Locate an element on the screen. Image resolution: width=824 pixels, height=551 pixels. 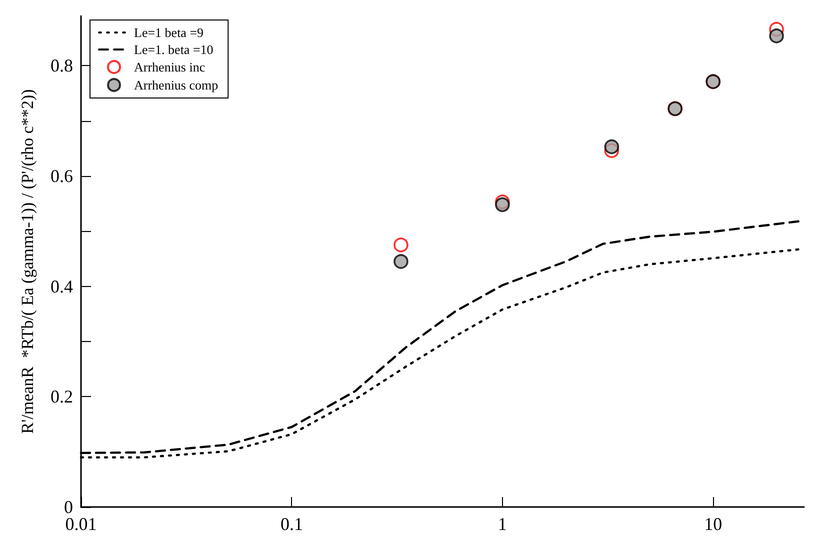
y-tick-label: 0.8 is located at coordinates (61, 66).